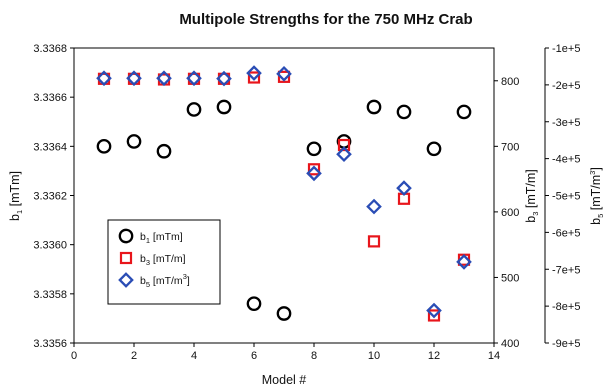 Image resolution: width=611 pixels, height=389 pixels. Describe the element at coordinates (566, 270) in the screenshot. I see `right-outer-tick-label: -7e+5` at that location.